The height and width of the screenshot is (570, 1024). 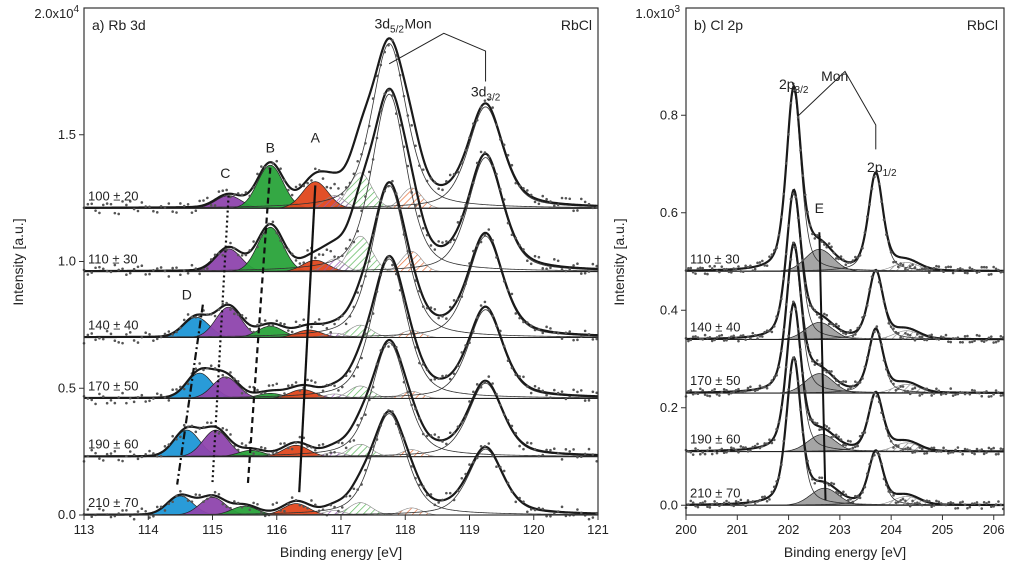 What do you see at coordinates (341, 322) in the screenshot?
I see `component-C` at bounding box center [341, 322].